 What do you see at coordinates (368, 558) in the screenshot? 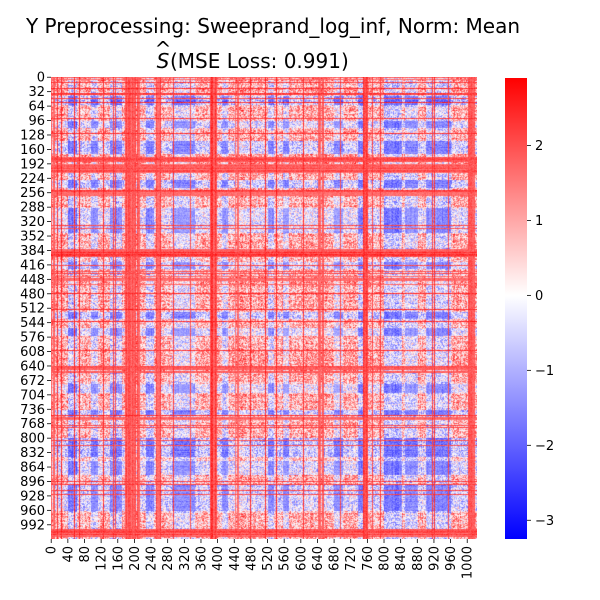
I see `x-tick-label: 760` at bounding box center [368, 558].